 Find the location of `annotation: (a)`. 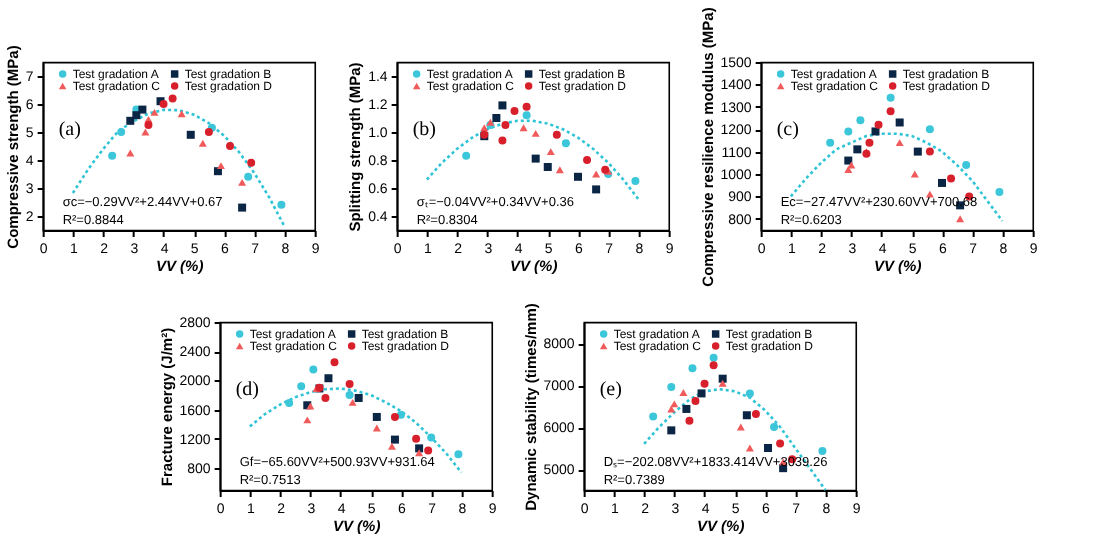

annotation: (a) is located at coordinates (69, 130).